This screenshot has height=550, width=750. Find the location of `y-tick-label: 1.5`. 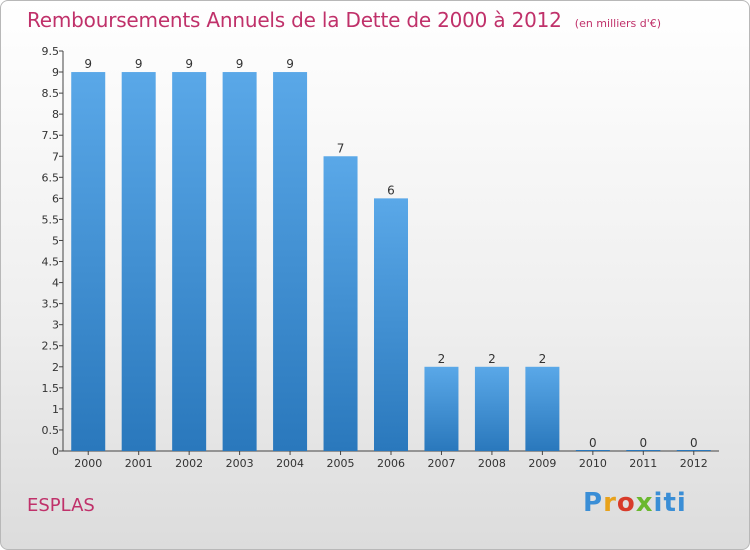

y-tick-label: 1.5 is located at coordinates (51, 388).